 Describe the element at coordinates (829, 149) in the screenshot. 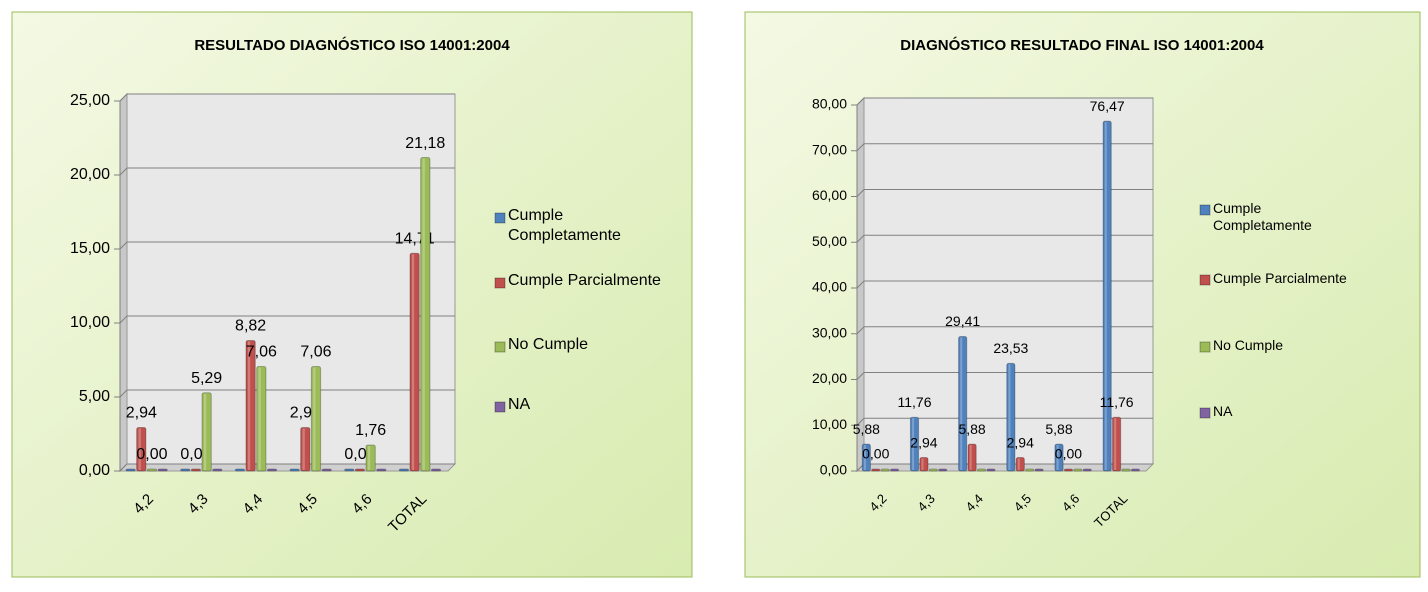

I see `y-tick-label: 70,00` at that location.